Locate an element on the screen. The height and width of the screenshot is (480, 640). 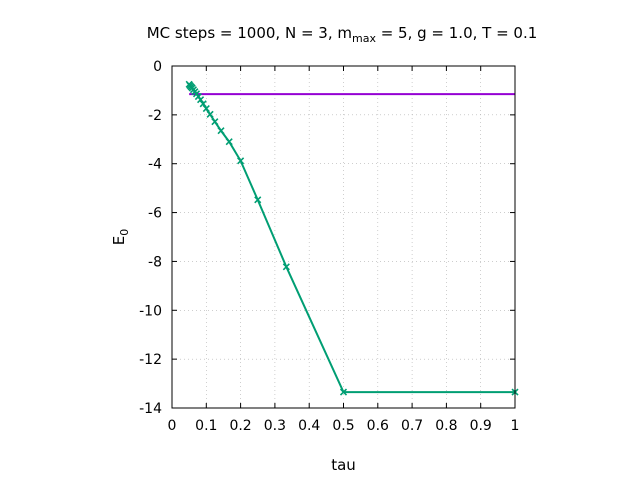
y-axis-label: E0 is located at coordinates (120, 237).